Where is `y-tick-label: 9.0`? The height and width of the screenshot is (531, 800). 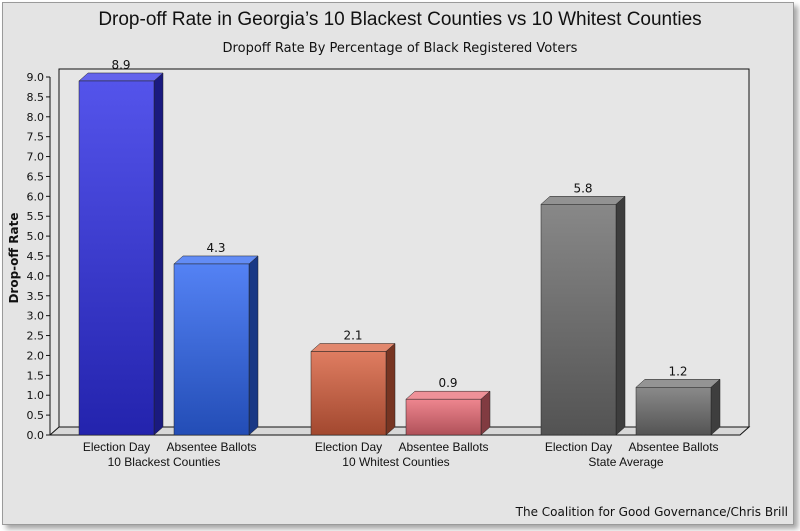 y-tick-label: 9.0 is located at coordinates (36, 77).